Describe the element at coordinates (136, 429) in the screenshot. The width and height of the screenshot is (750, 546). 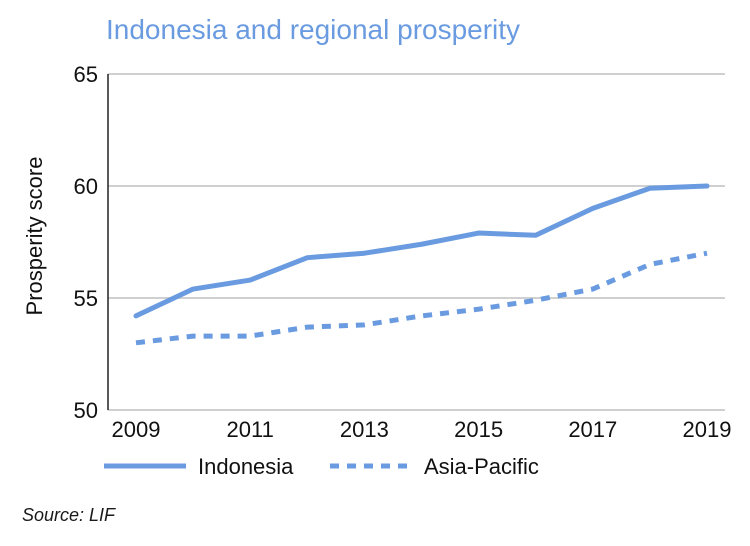
I see `x-tick-label: 2009` at that location.